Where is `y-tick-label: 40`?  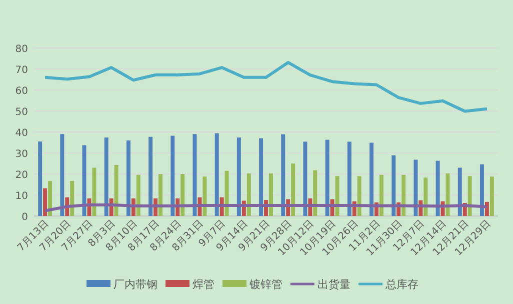 y-tick-label: 40 is located at coordinates (21, 133).